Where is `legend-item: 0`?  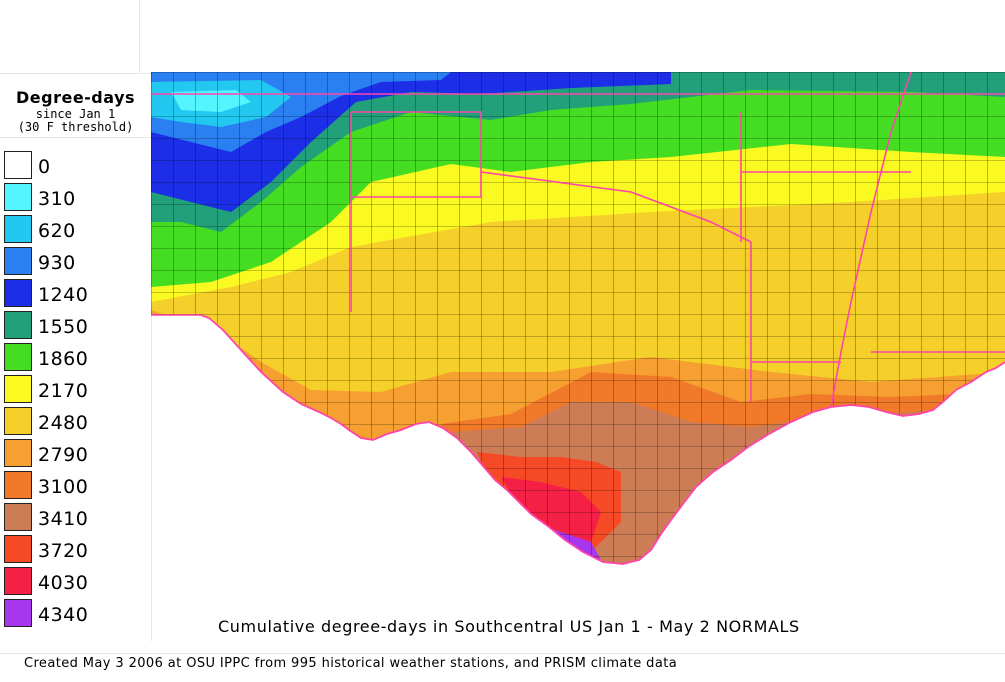
legend-item: 0 is located at coordinates (76, 166).